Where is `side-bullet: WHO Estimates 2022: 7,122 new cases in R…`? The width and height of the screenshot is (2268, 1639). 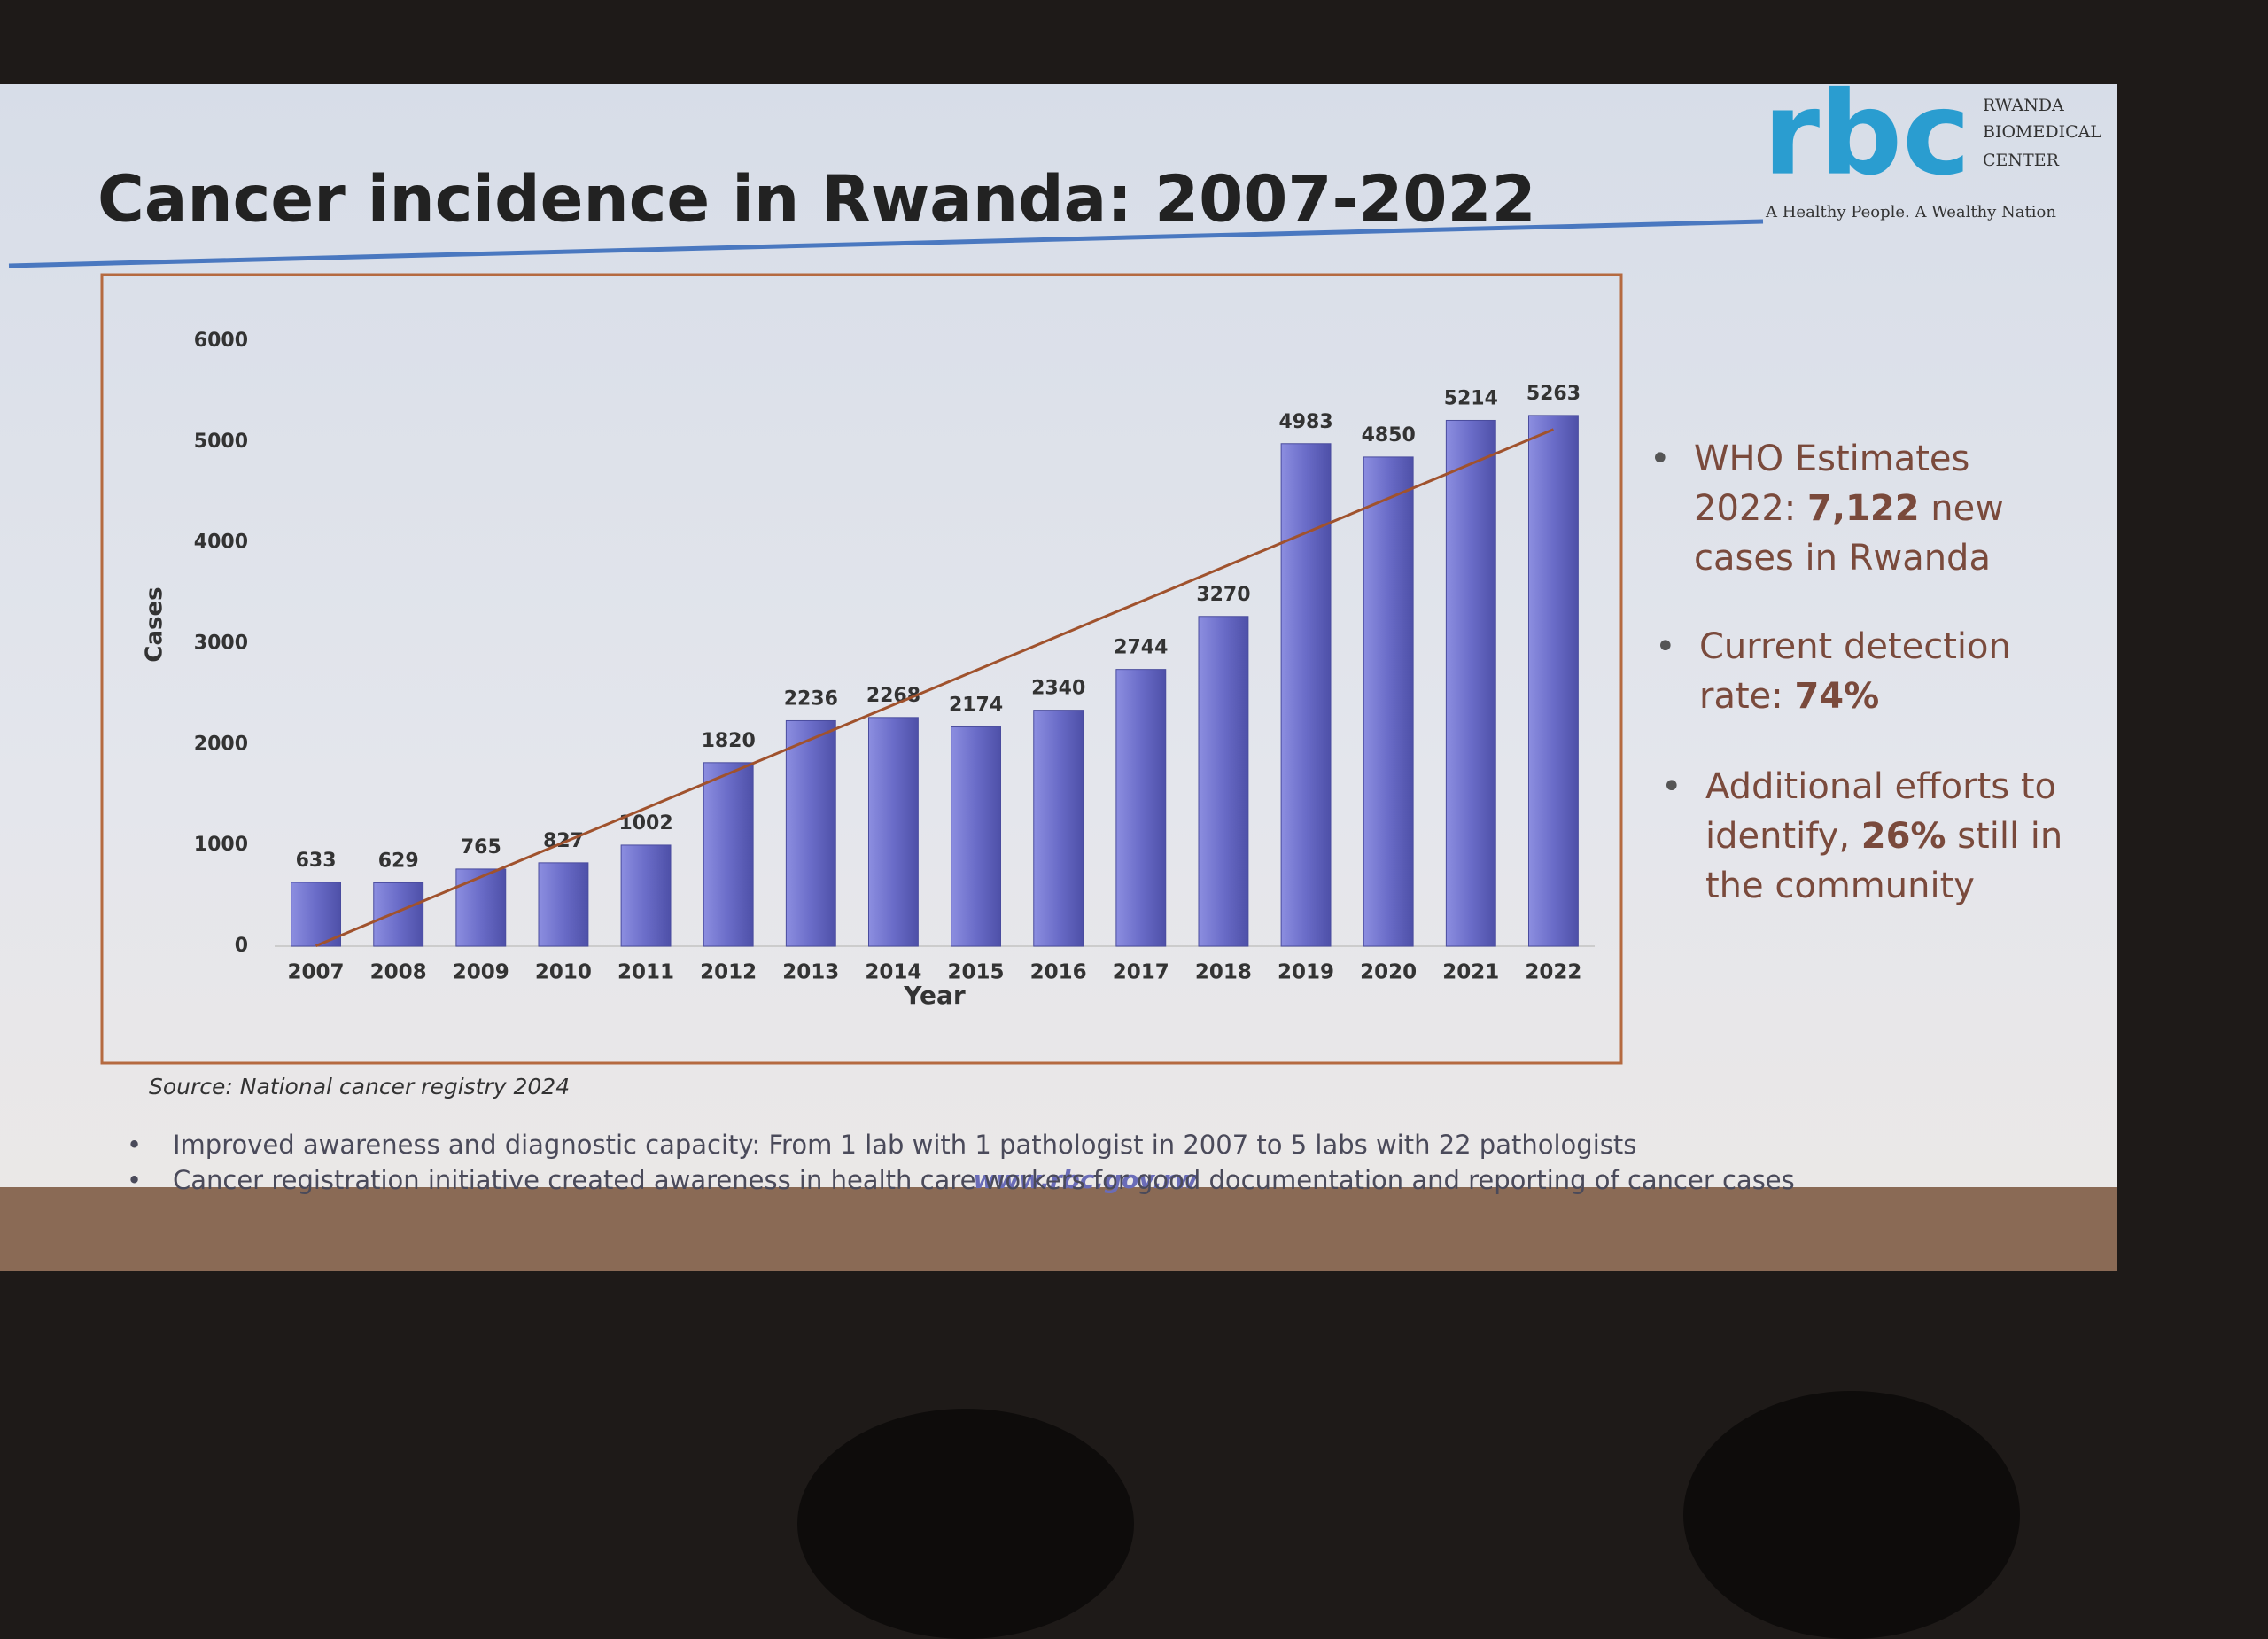
side-bullet: WHO Estimates 2022: 7,122 new cases in R… is located at coordinates (1858, 508).